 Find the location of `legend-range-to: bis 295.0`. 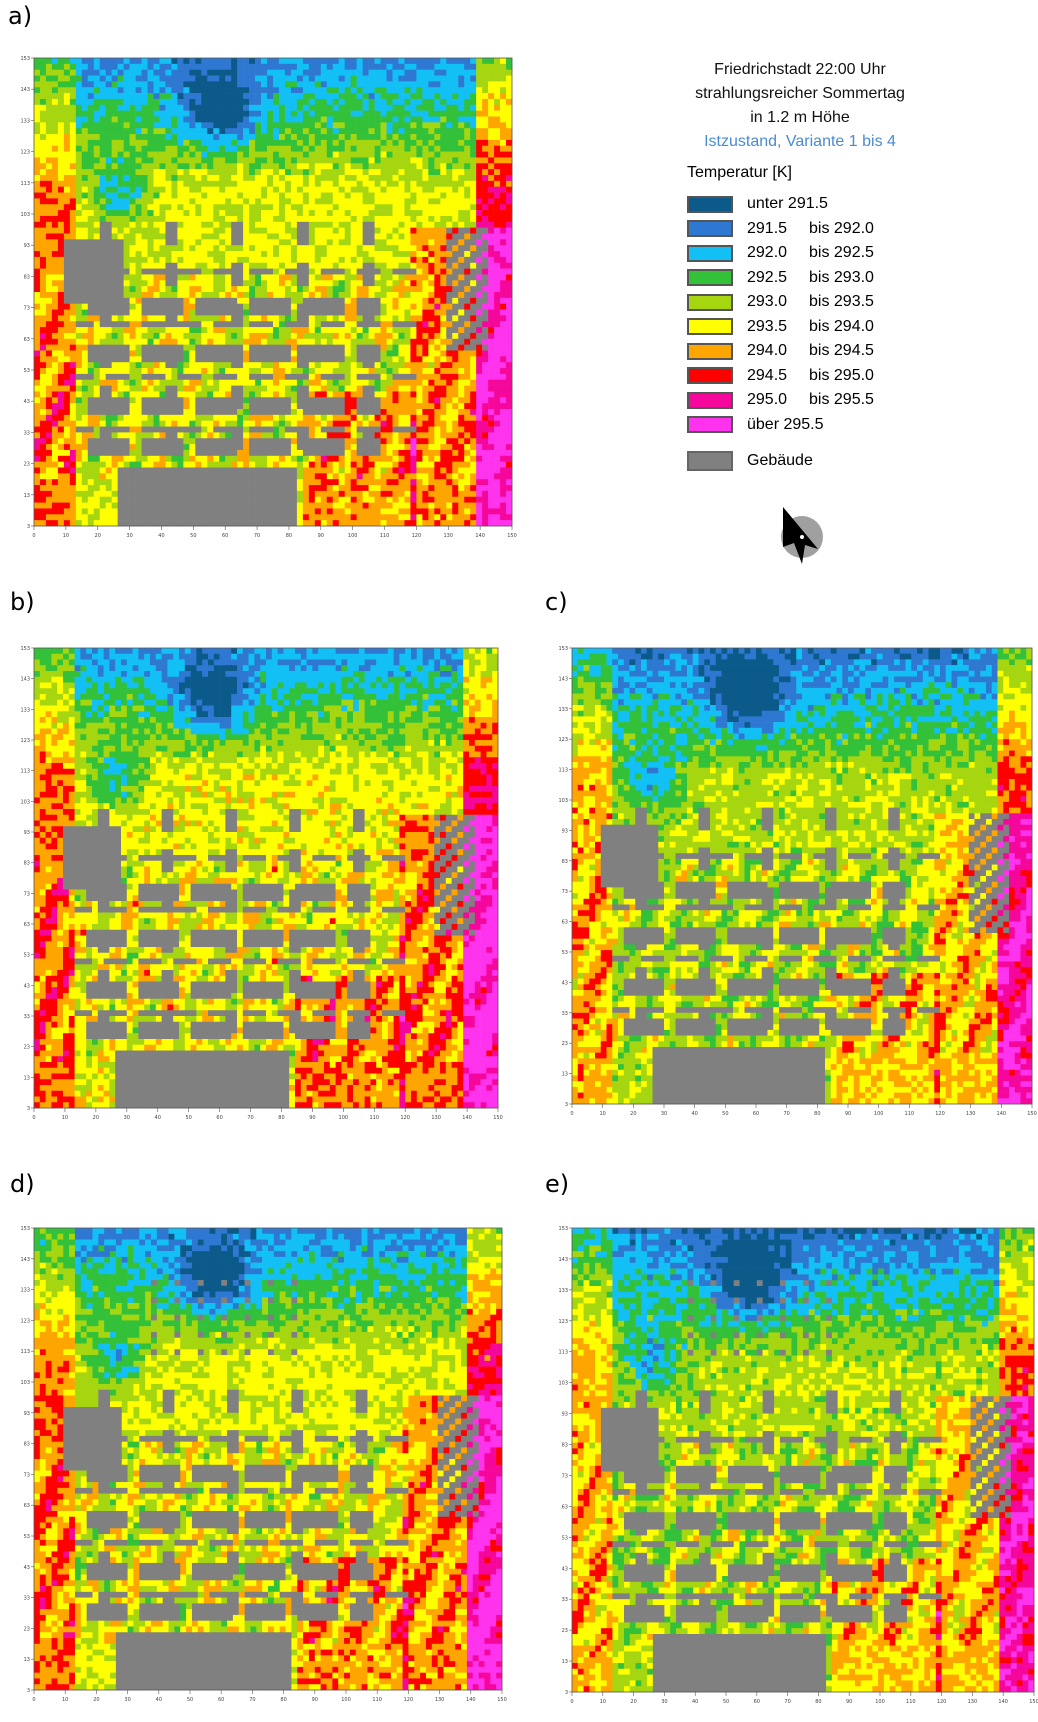

legend-range-to: bis 295.0 is located at coordinates (841, 376).